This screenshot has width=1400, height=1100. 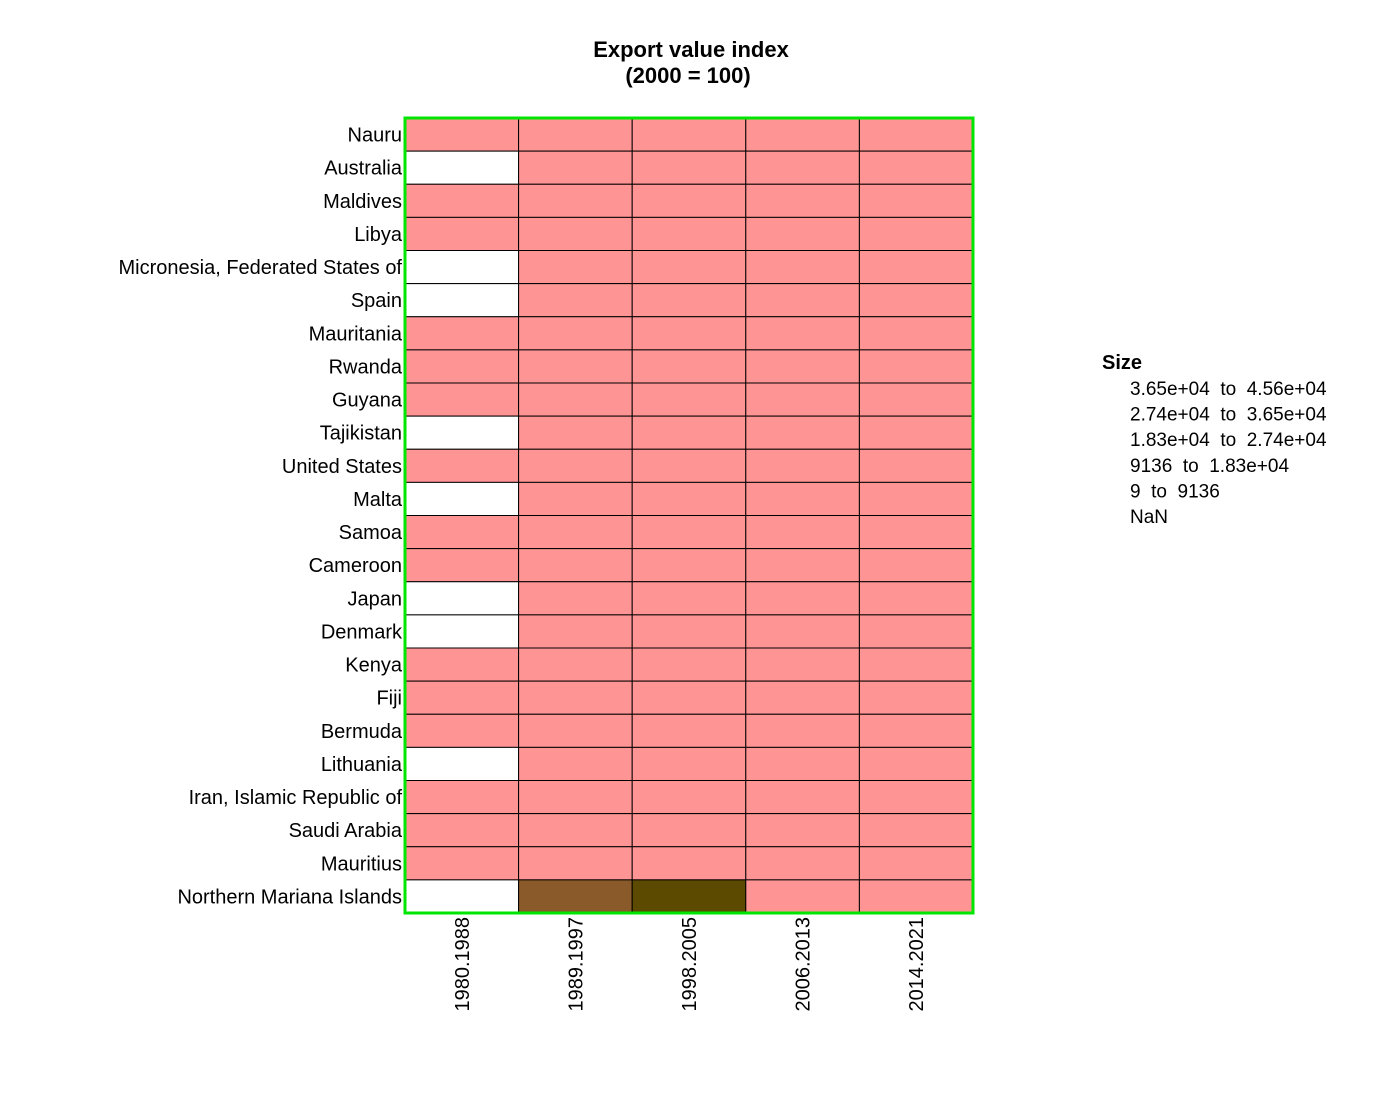 I want to click on column-label: 1989.1997, so click(x=576, y=964).